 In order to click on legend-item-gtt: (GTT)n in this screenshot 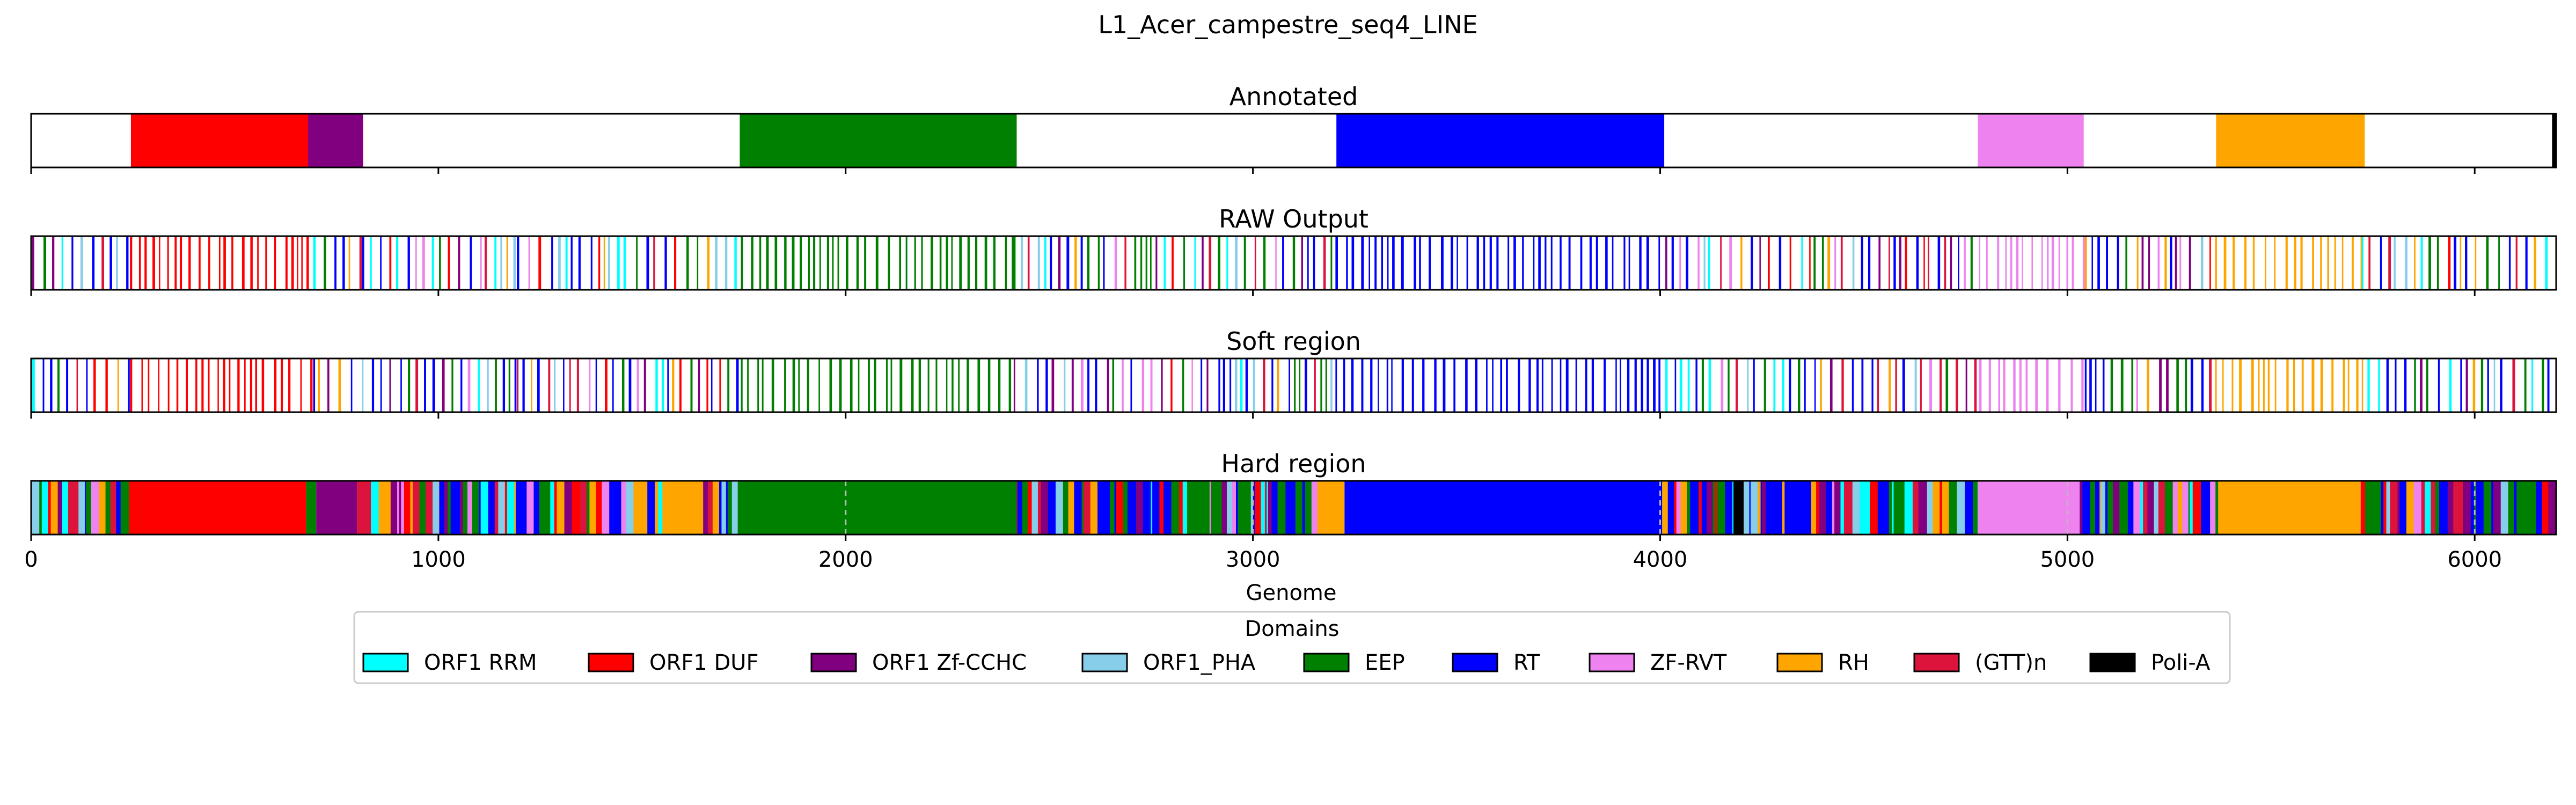, I will do `click(1980, 662)`.